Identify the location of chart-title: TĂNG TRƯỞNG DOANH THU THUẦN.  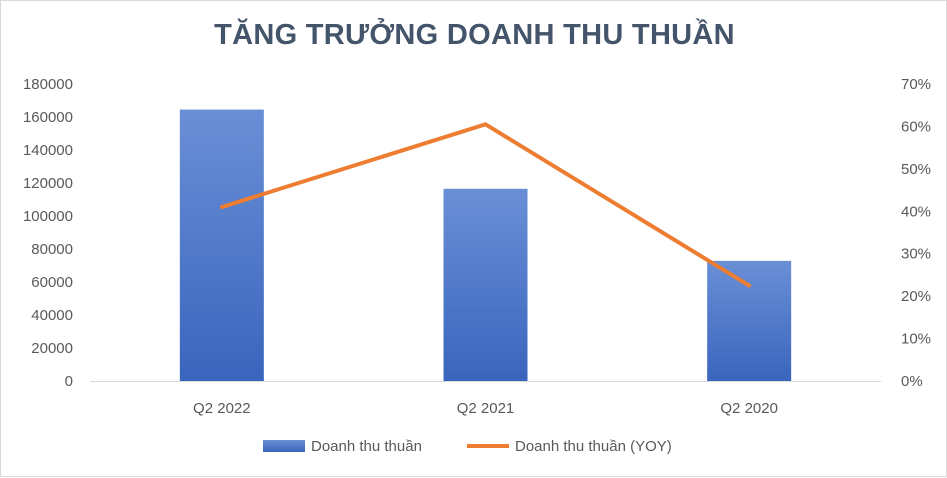
(474, 35).